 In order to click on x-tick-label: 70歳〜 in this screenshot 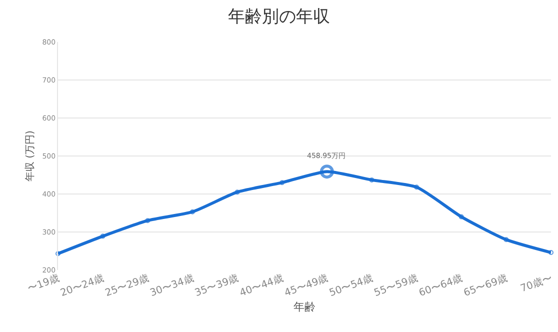, I will do `click(536, 283)`.